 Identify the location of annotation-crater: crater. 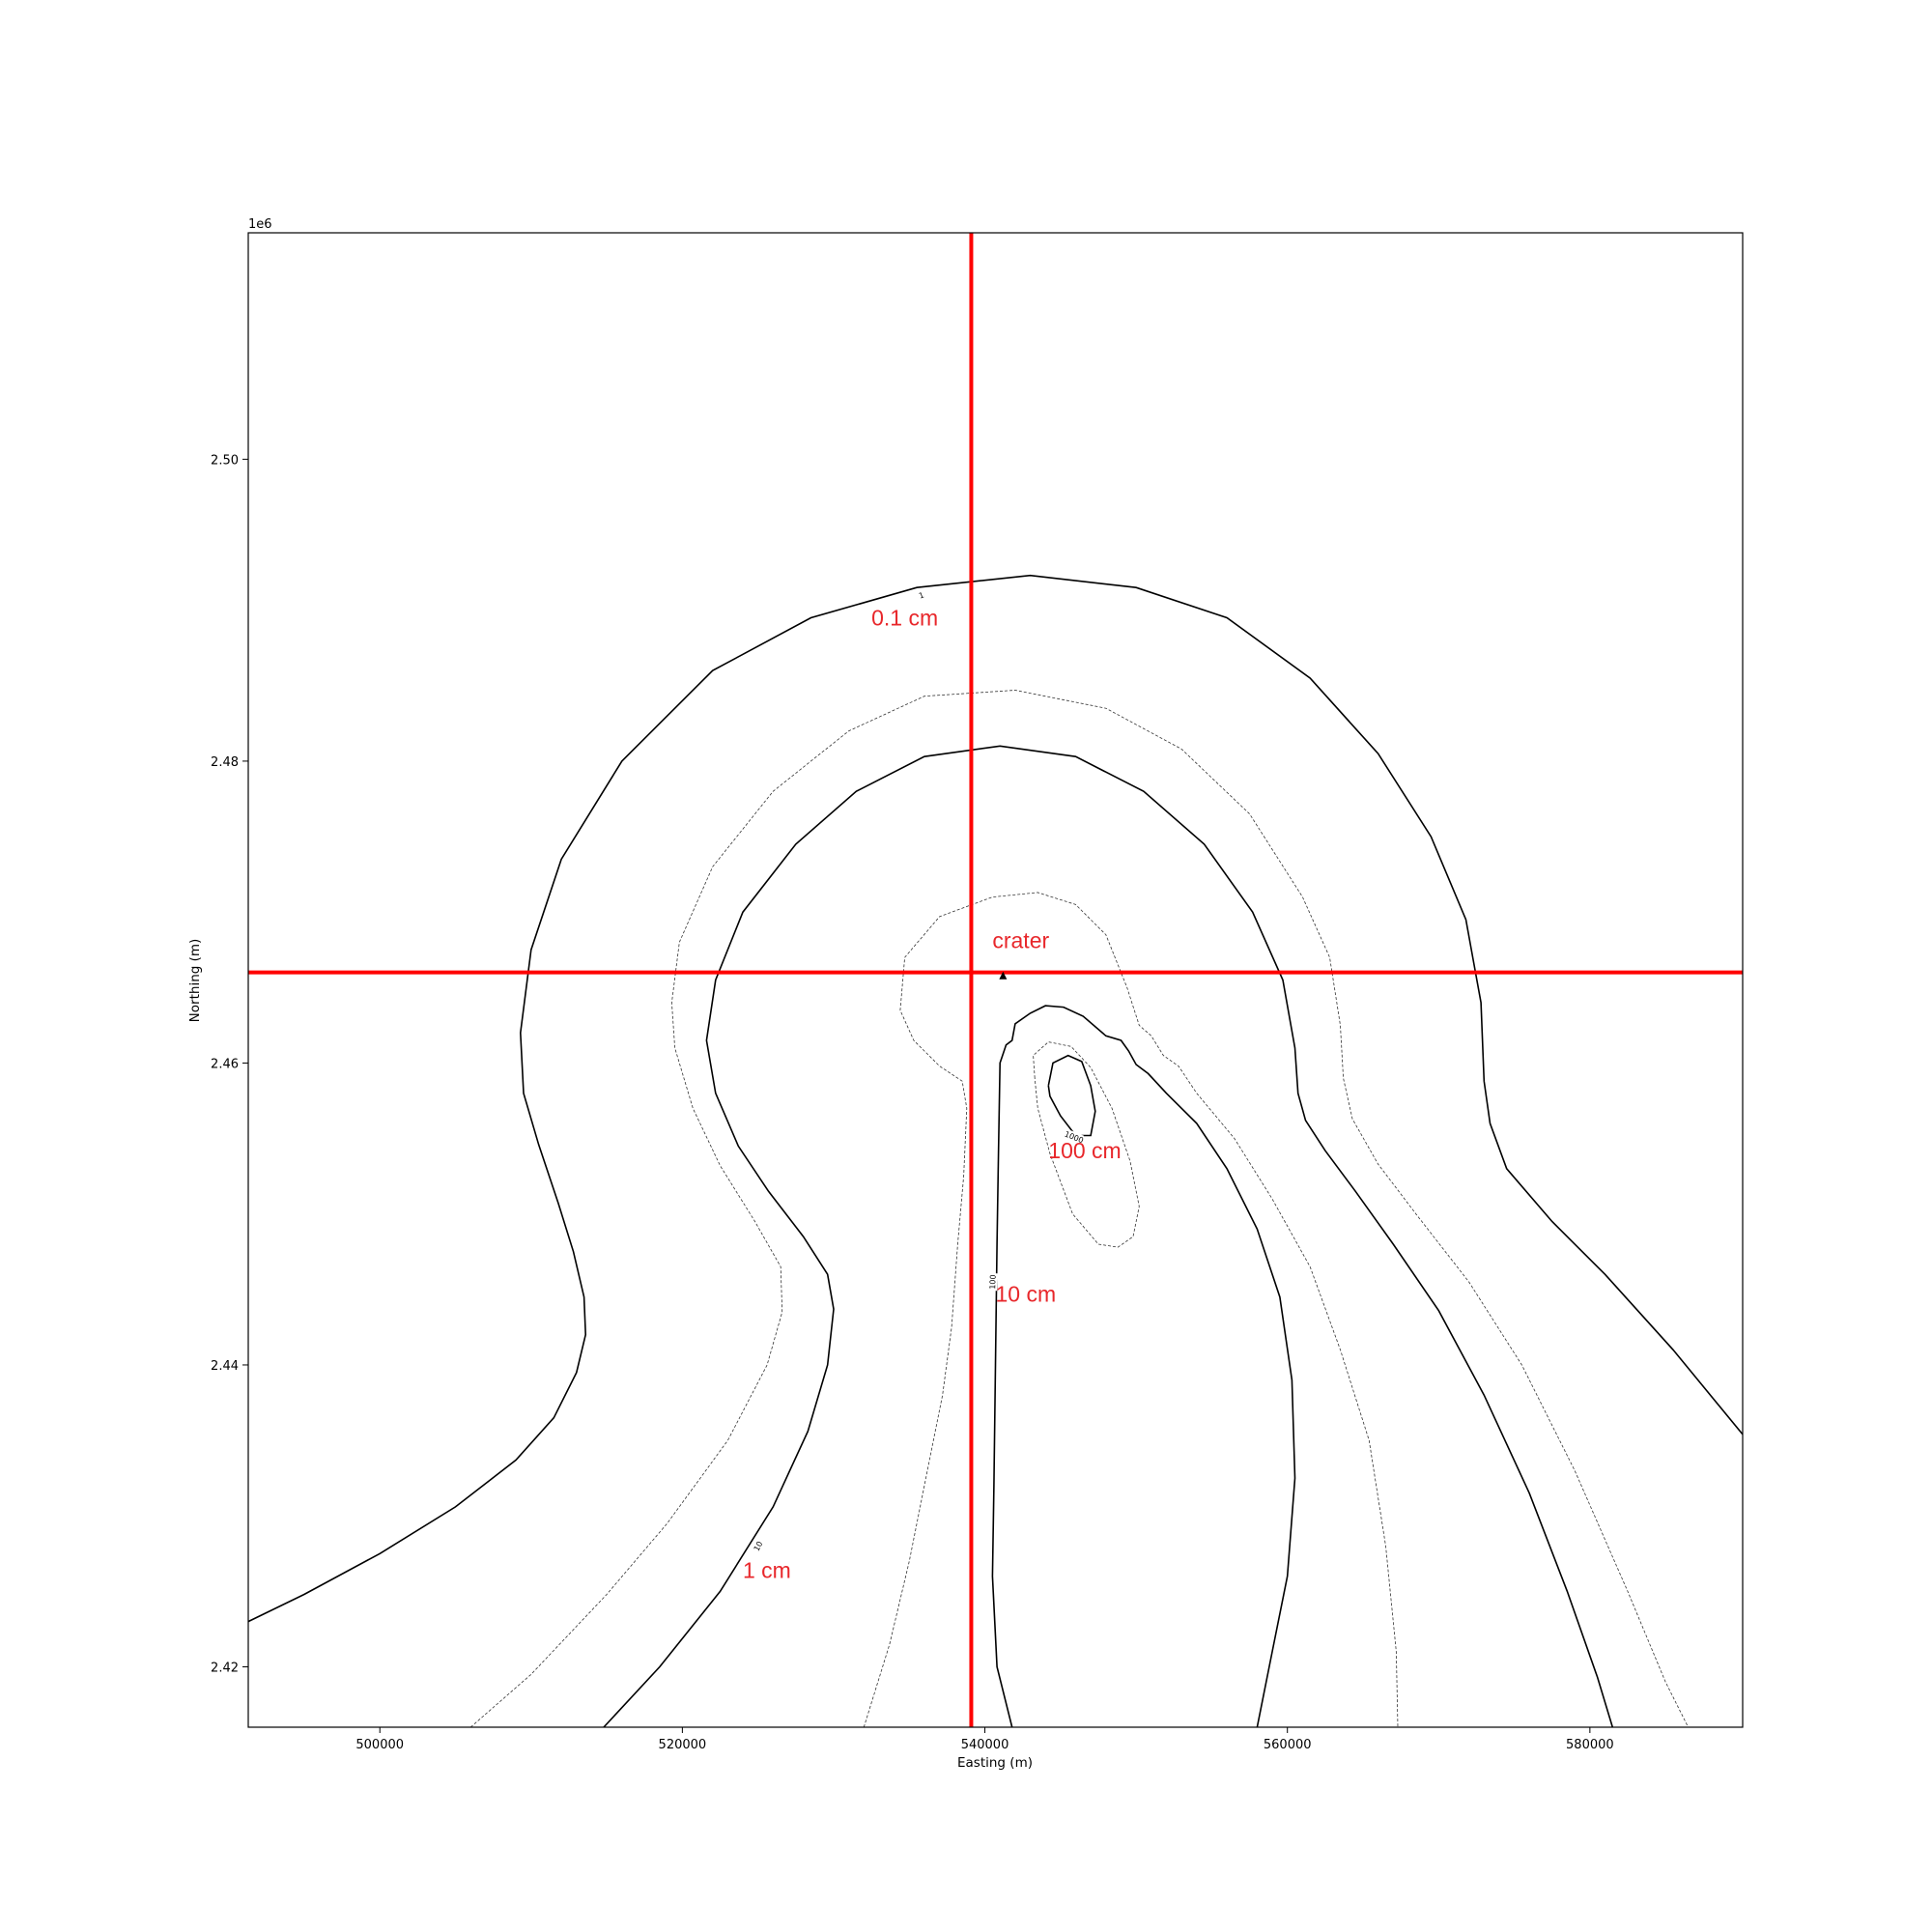
(1021, 940).